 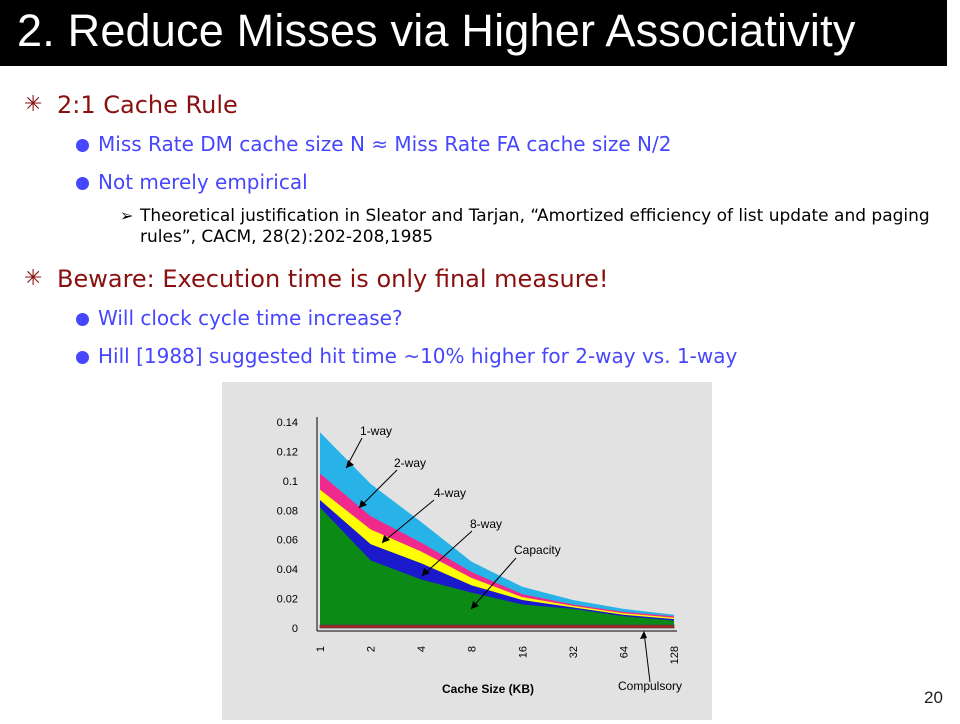 What do you see at coordinates (295, 629) in the screenshot?
I see `y-tick-label: 0` at bounding box center [295, 629].